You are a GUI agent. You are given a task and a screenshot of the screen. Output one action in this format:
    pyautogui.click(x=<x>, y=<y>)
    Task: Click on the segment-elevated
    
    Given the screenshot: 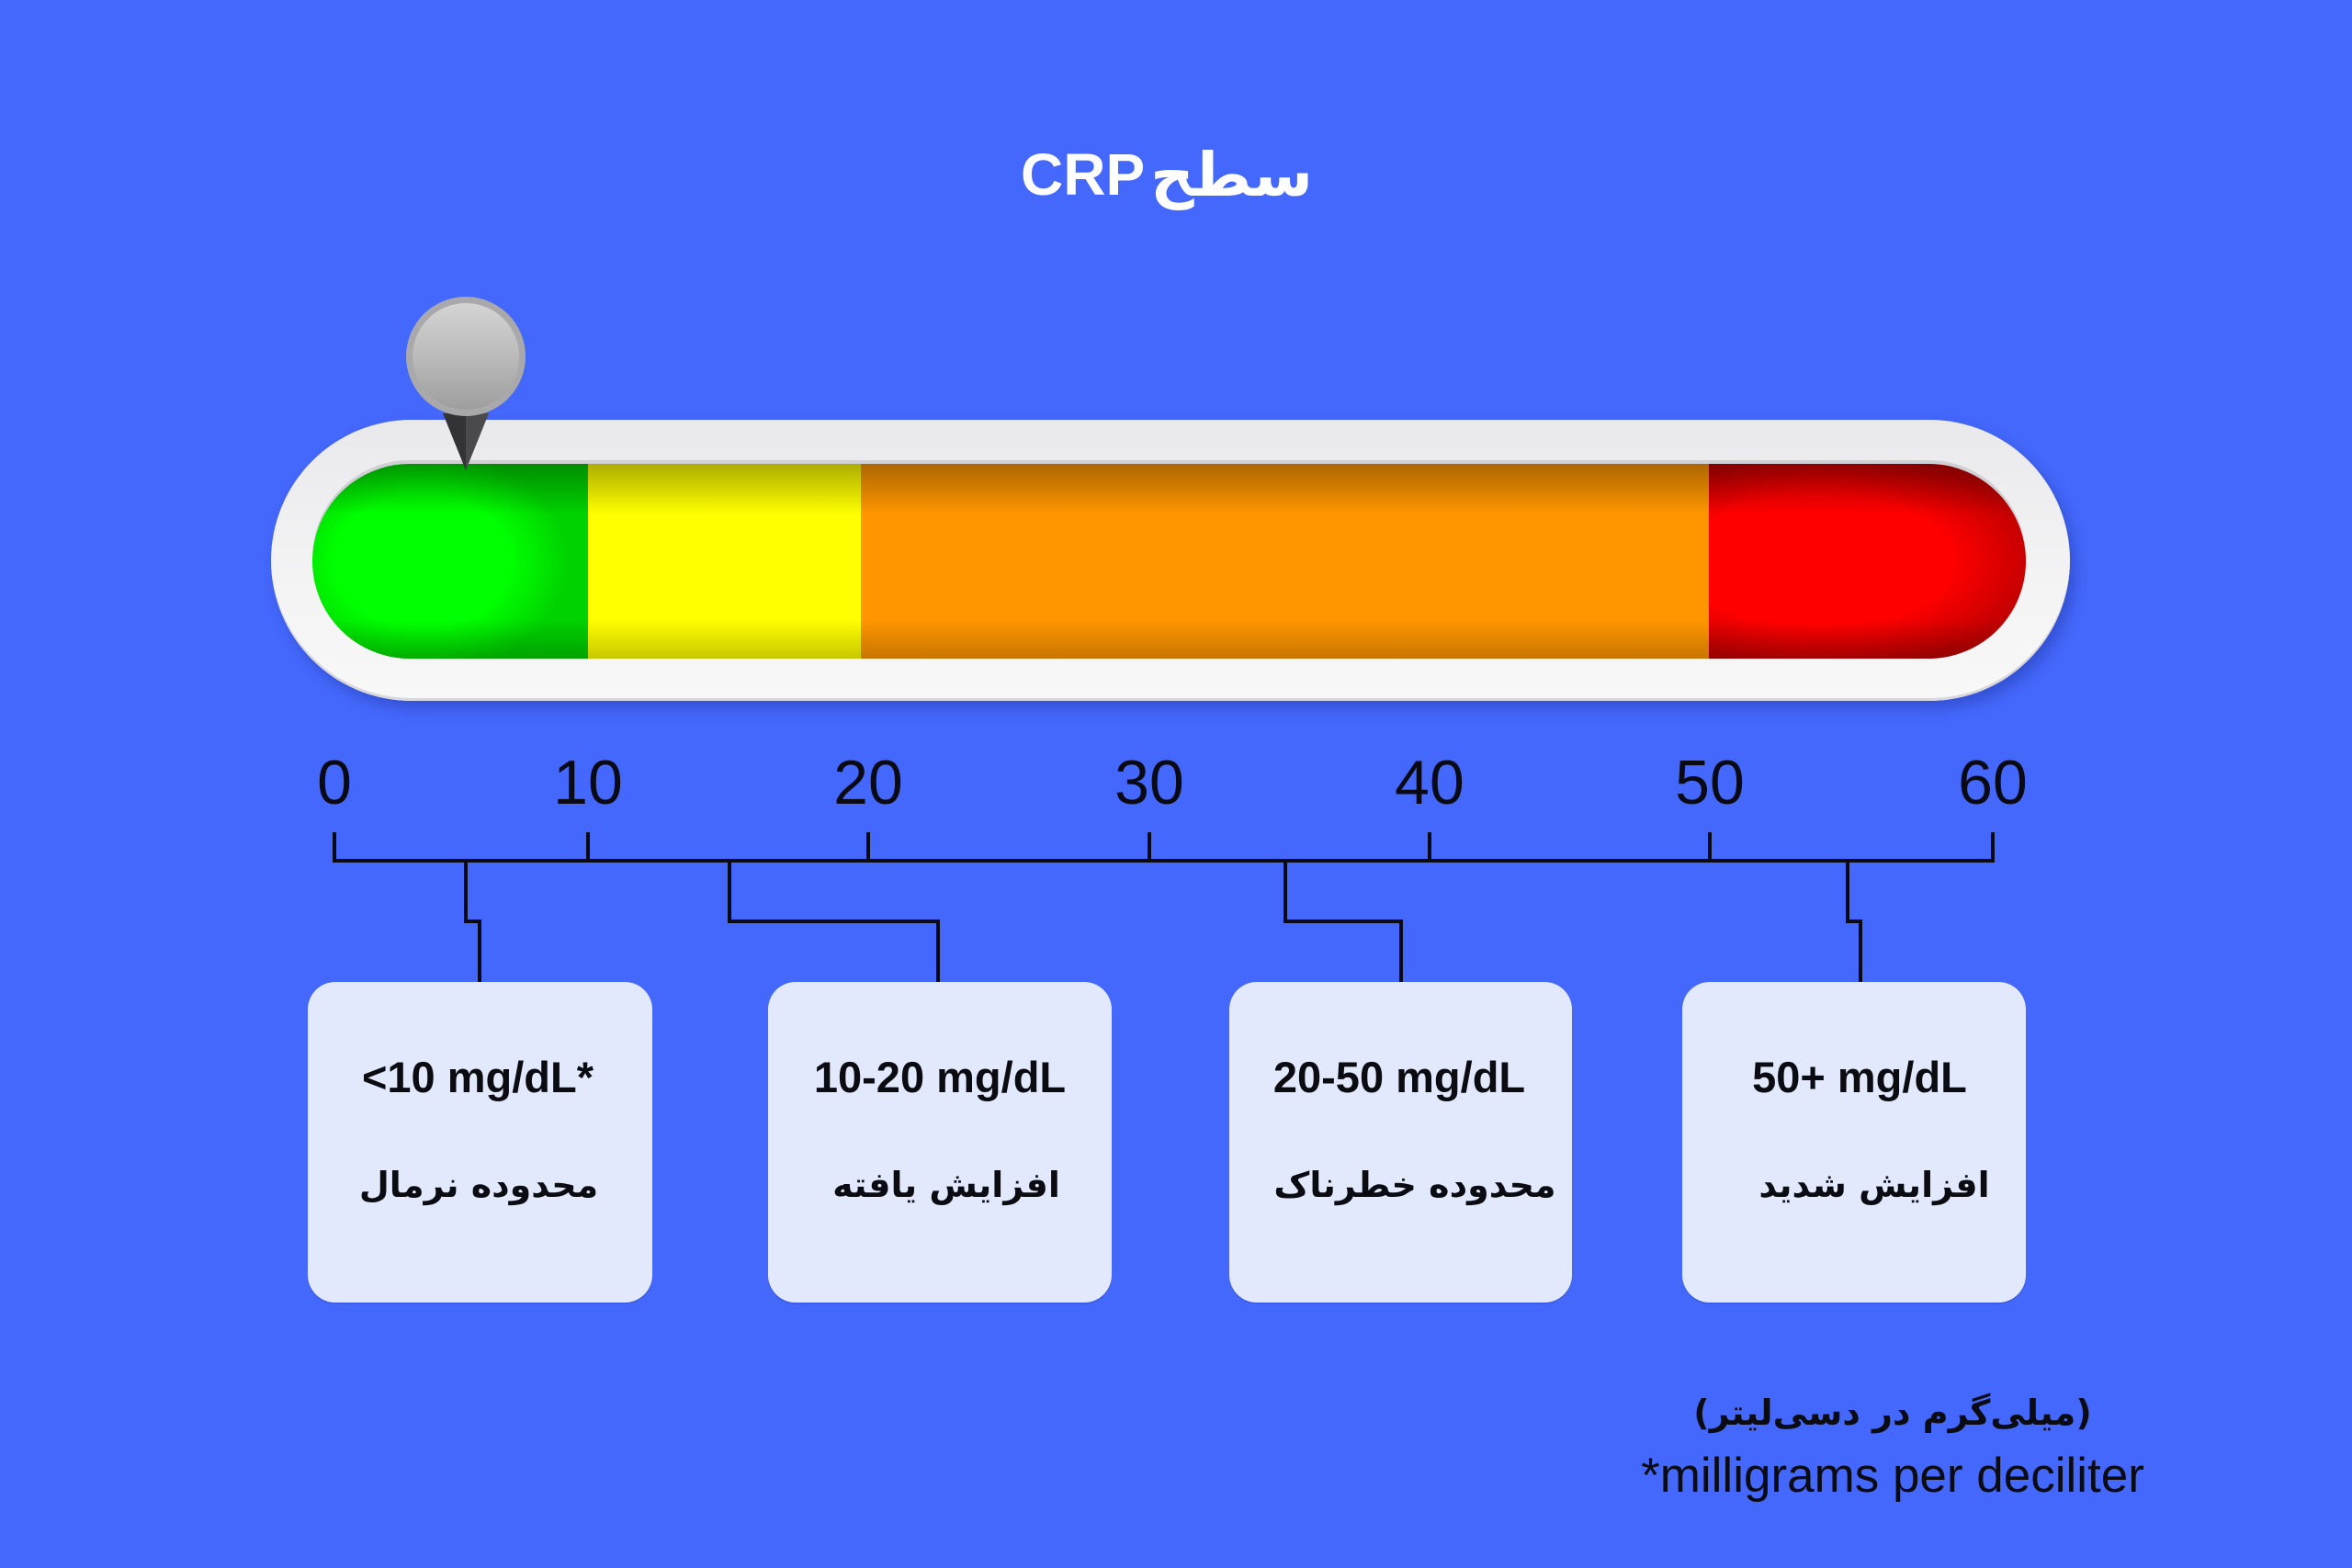 What is the action you would take?
    pyautogui.click(x=724, y=561)
    